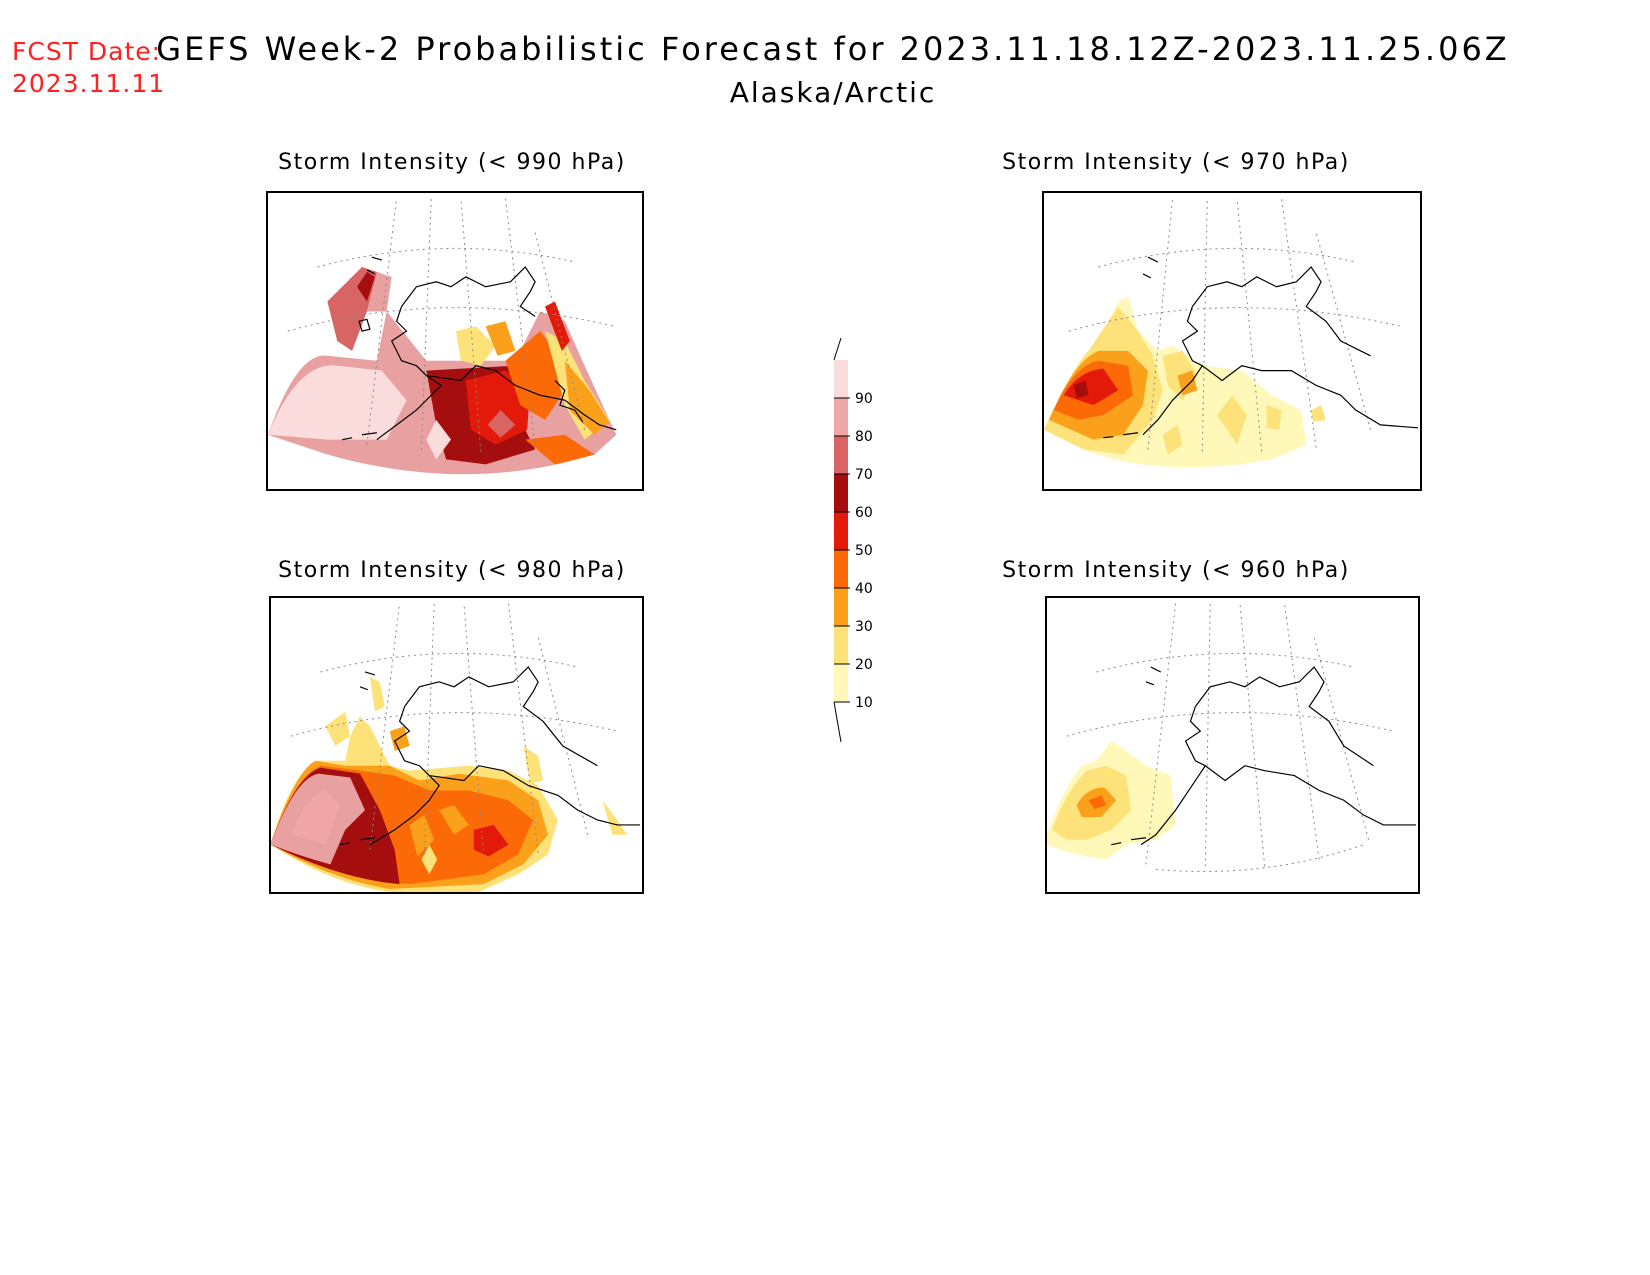 The height and width of the screenshot is (1275, 1650). I want to click on colorbar-label-90: 90, so click(864, 399).